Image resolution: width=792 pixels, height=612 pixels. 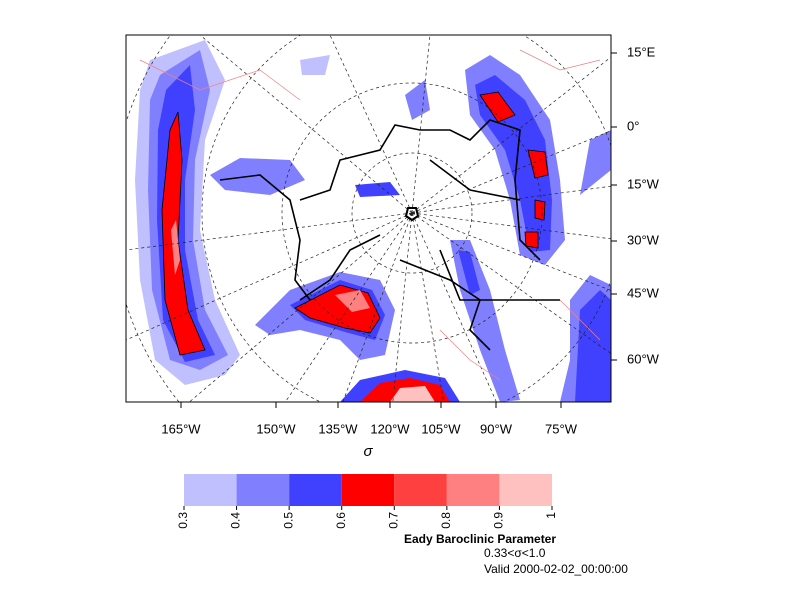 I want to click on colorbar-label: 0.5, so click(x=288, y=520).